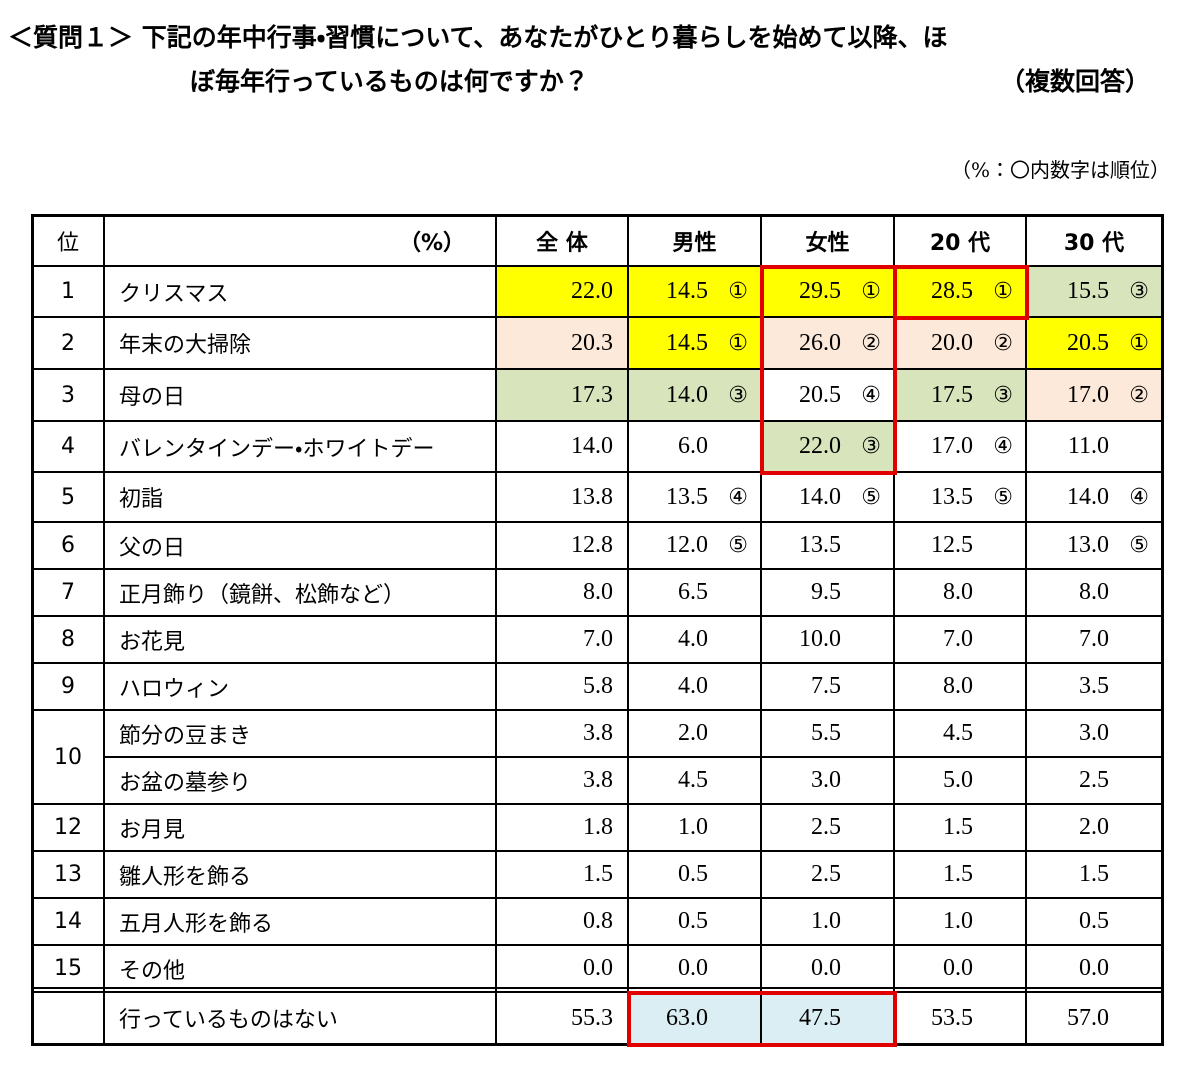 This screenshot has height=1071, width=1200. I want to click on value: 5.0, so click(958, 780).